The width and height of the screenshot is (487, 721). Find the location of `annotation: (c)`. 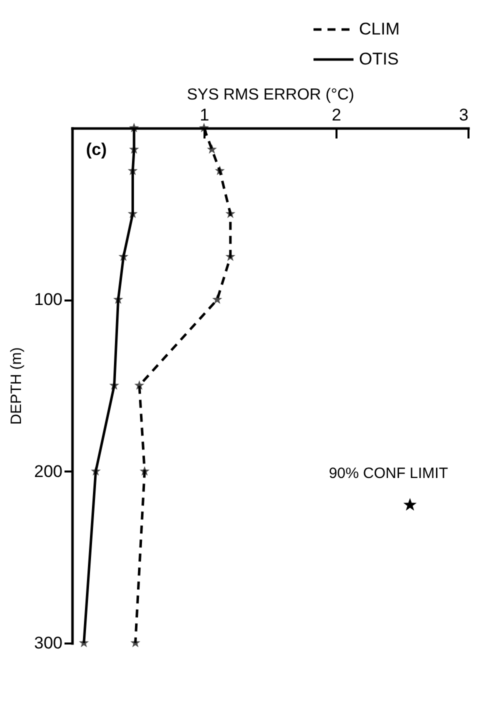

annotation: (c) is located at coordinates (96, 149).